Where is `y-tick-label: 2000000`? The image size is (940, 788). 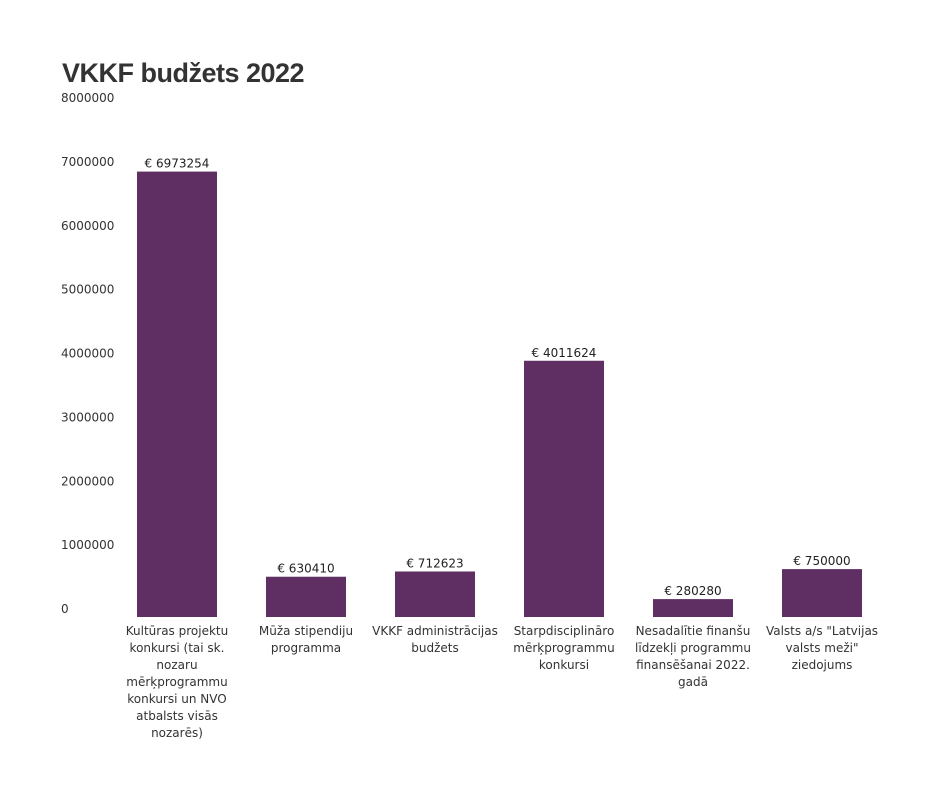
y-tick-label: 2000000 is located at coordinates (87, 481).